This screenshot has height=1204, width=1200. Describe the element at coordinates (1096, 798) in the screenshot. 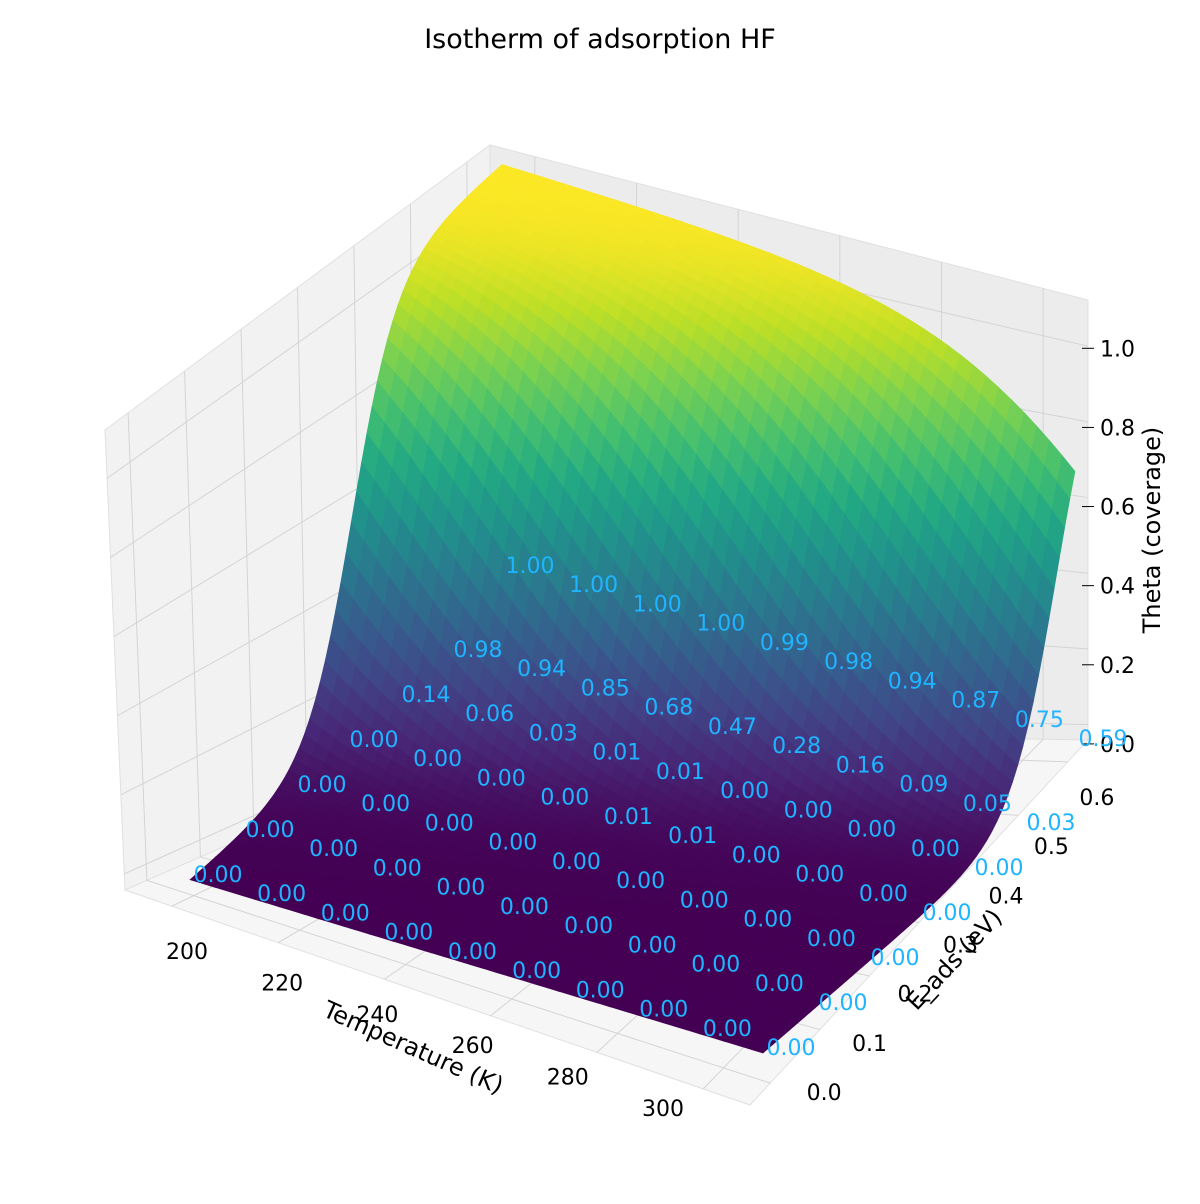

I see `y-tick-label: 0.6` at that location.